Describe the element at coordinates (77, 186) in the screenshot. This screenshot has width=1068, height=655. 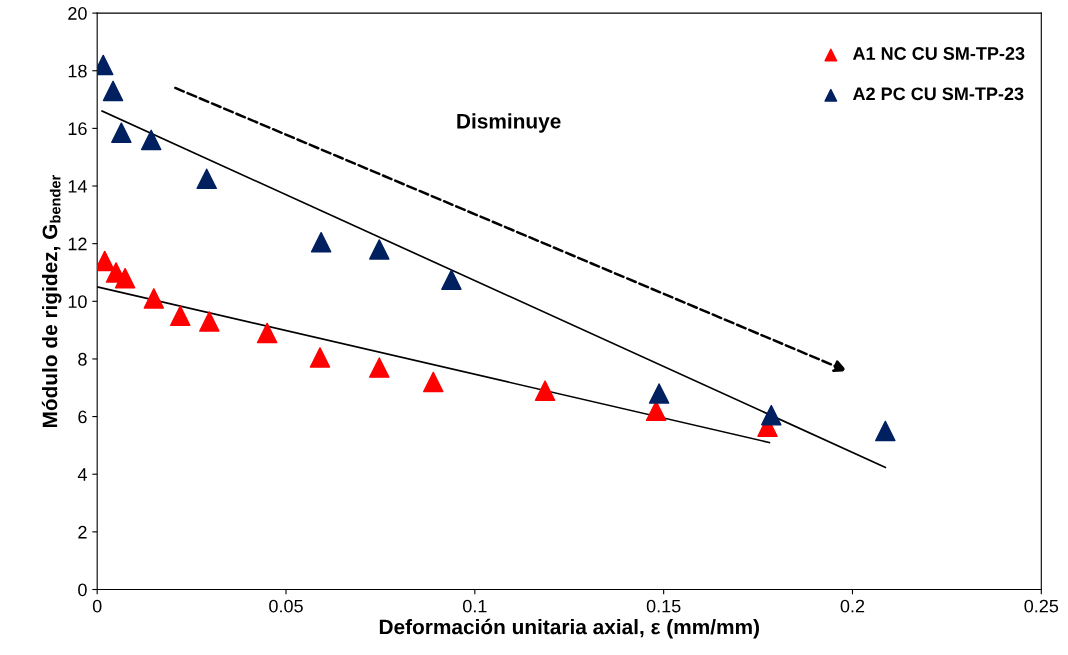
I see `y-tick-label: 14` at that location.